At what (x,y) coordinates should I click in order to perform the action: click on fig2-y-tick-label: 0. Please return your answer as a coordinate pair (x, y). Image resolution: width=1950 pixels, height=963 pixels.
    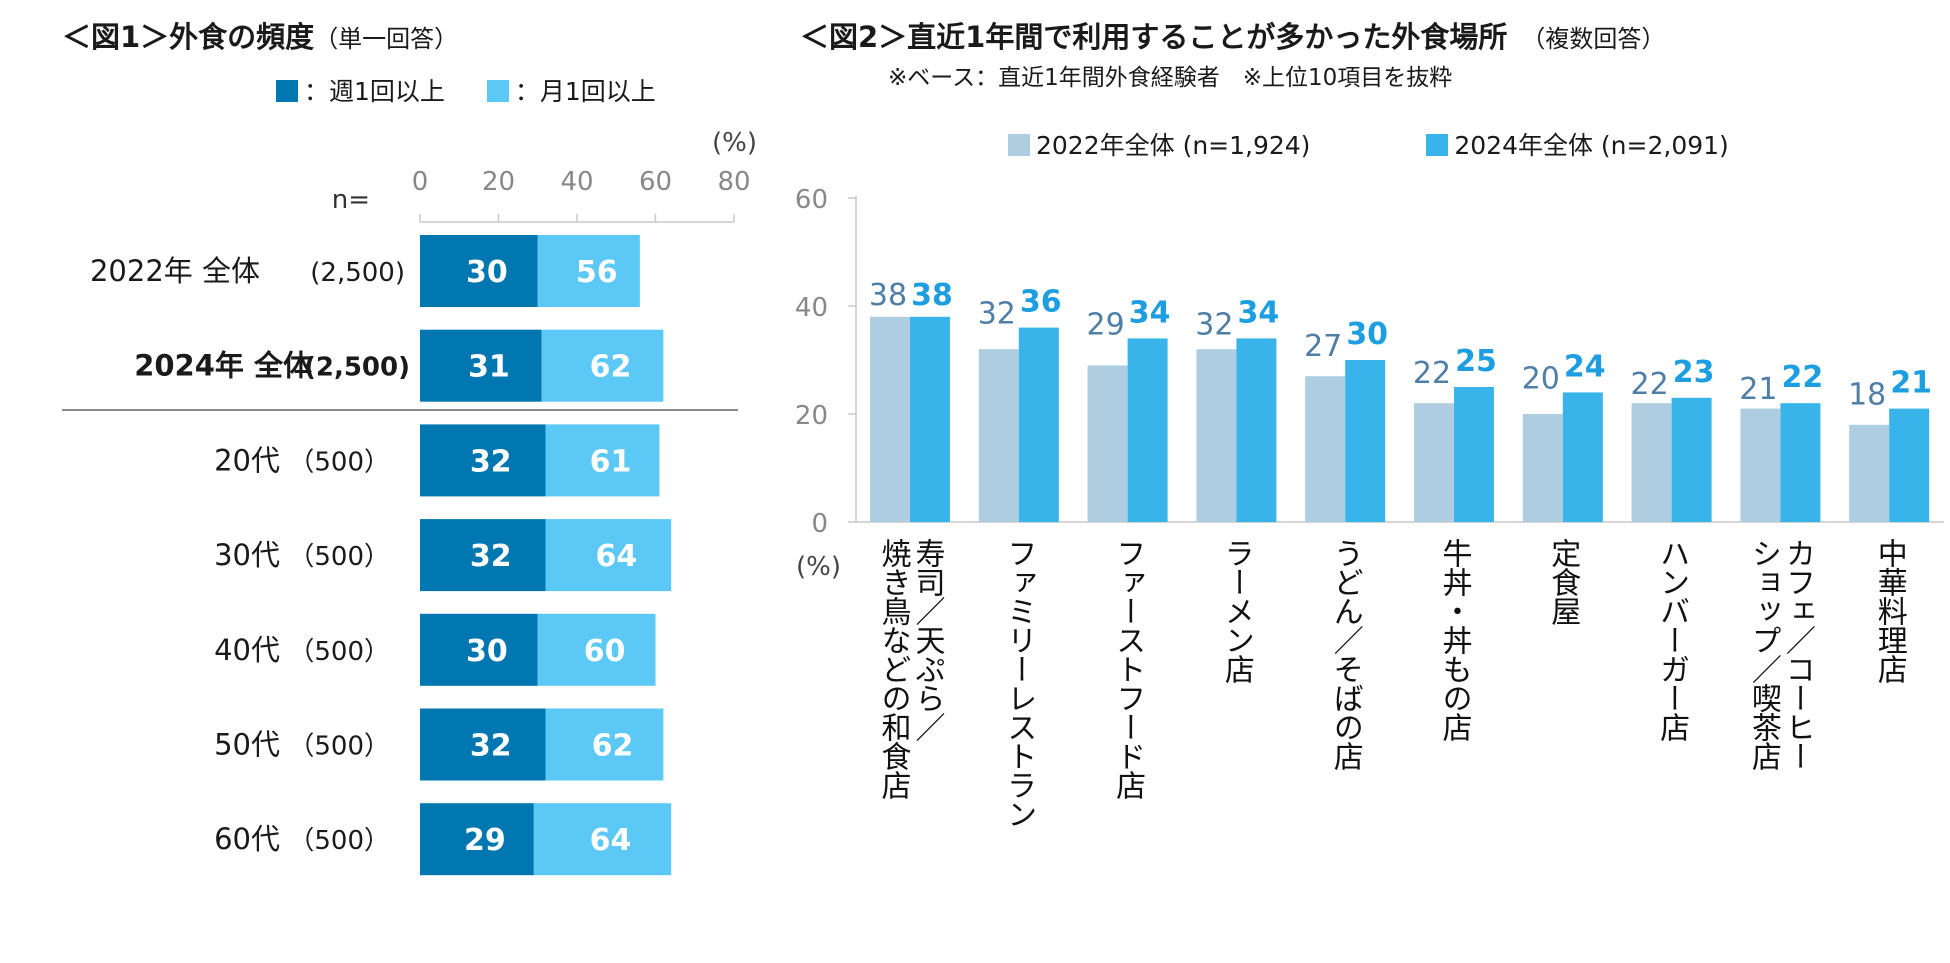
    Looking at the image, I should click on (819, 524).